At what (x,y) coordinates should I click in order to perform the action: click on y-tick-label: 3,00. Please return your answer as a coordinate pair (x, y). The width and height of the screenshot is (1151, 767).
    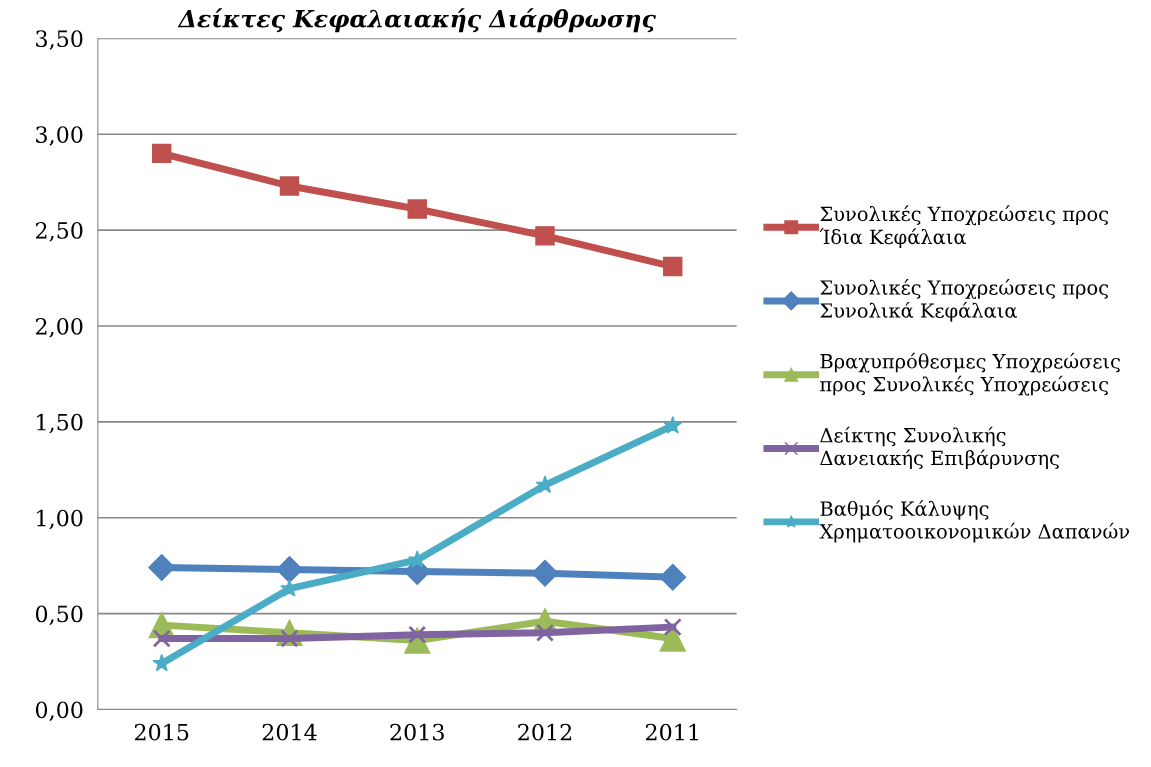
    Looking at the image, I should click on (59, 136).